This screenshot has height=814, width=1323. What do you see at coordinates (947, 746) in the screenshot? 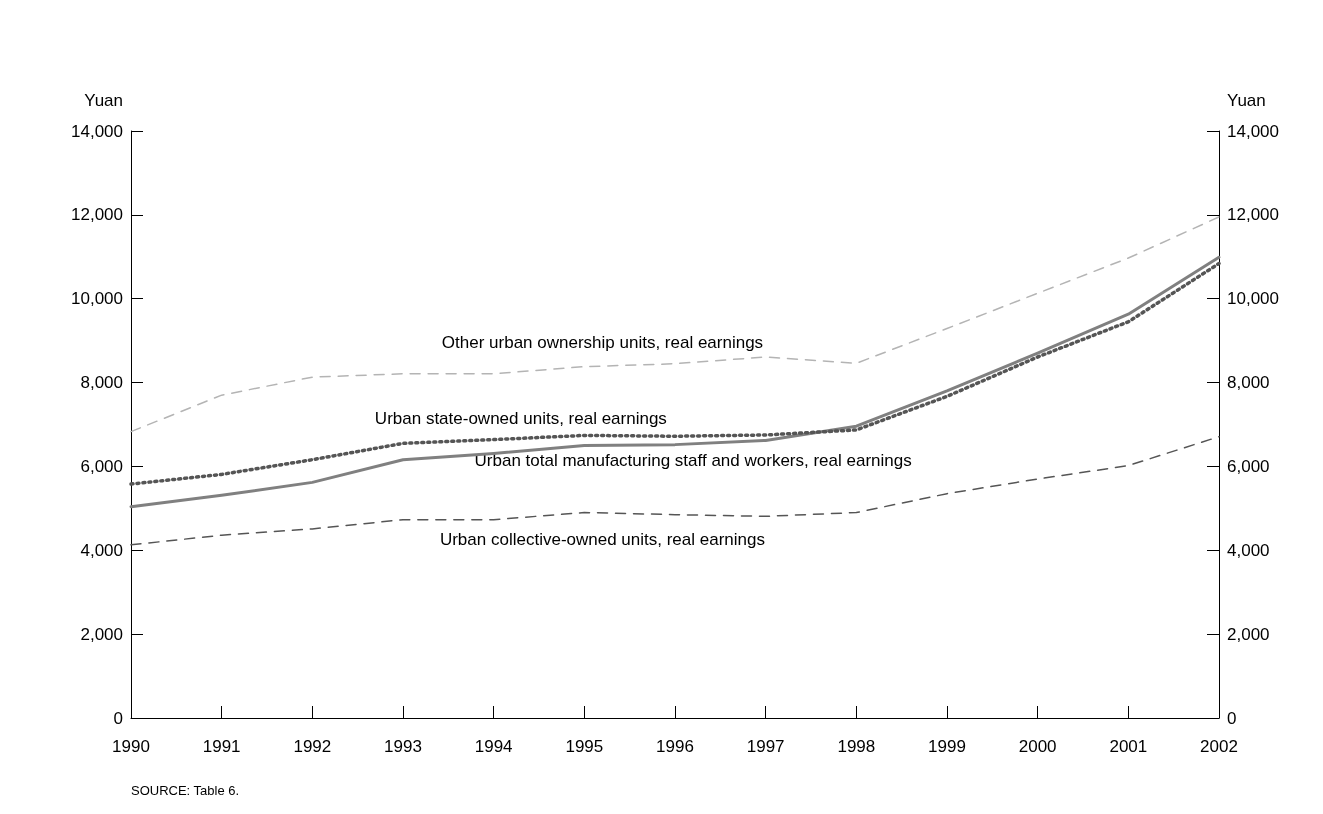
I see `x-tick-label: 1999` at bounding box center [947, 746].